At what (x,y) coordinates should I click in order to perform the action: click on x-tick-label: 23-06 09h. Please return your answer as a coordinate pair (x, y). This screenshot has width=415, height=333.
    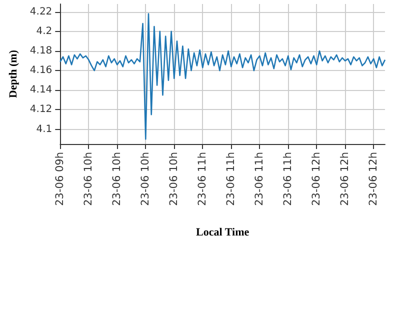
    Looking at the image, I should click on (60, 179).